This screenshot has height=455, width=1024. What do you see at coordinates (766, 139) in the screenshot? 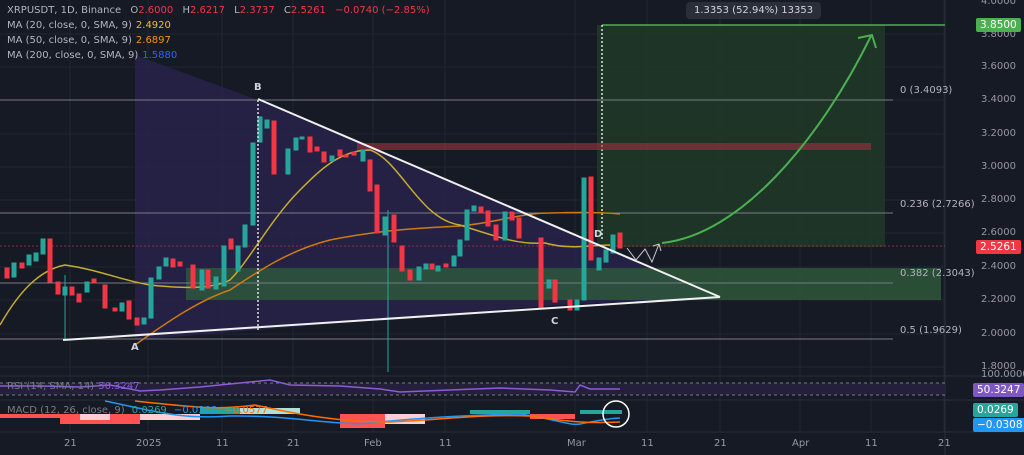
I see `projection-arrow` at bounding box center [766, 139].